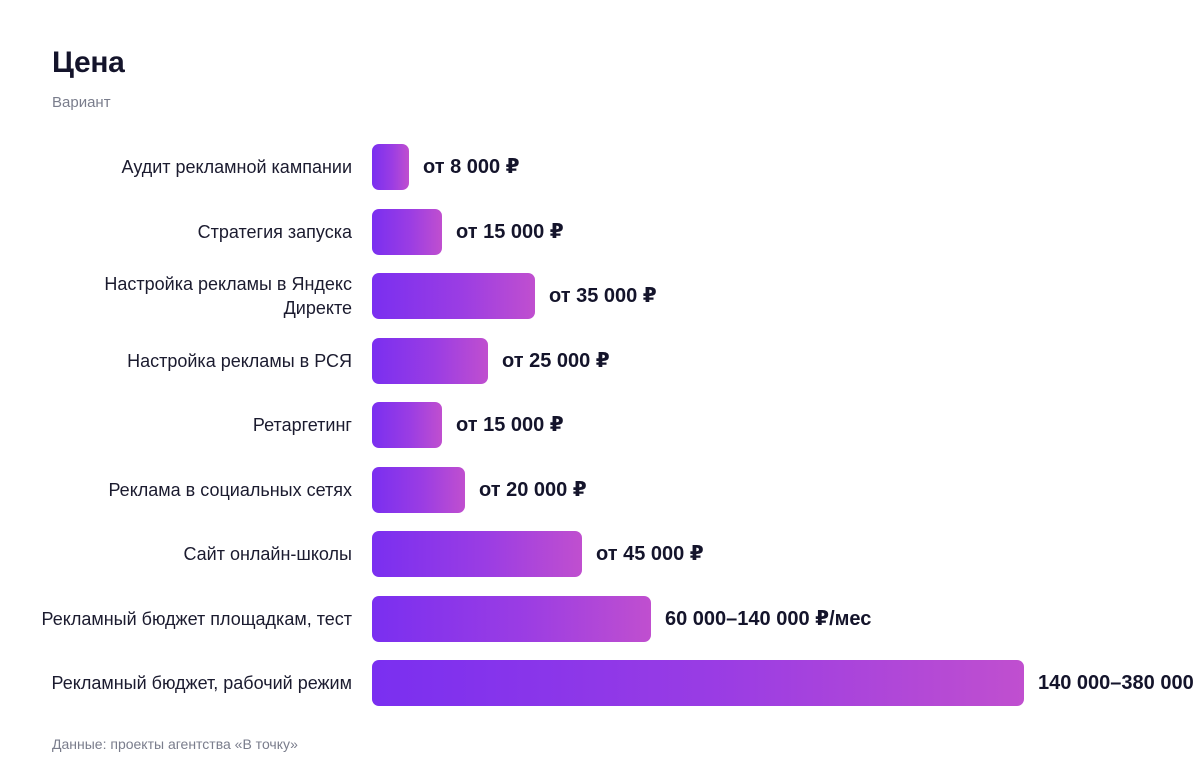 The width and height of the screenshot is (1200, 776). Describe the element at coordinates (196, 619) in the screenshot. I see `category-label: Рекламный бюджет площадкам, тест` at that location.